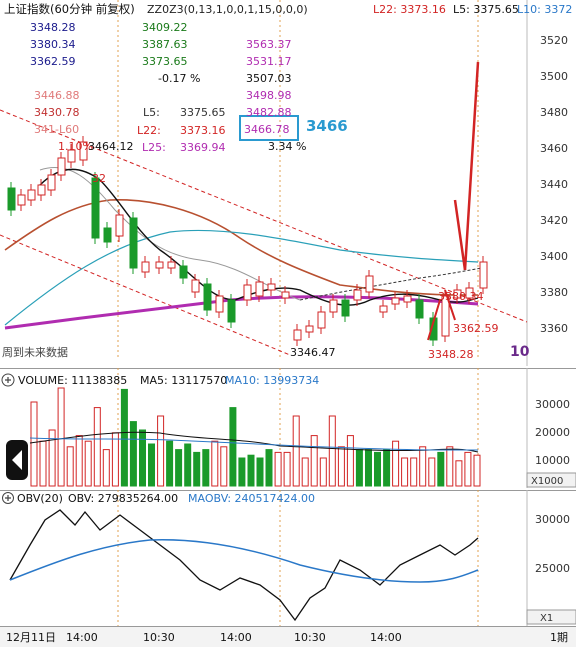  Describe the element at coordinates (554, 328) in the screenshot. I see `ytick: 3360` at that location.